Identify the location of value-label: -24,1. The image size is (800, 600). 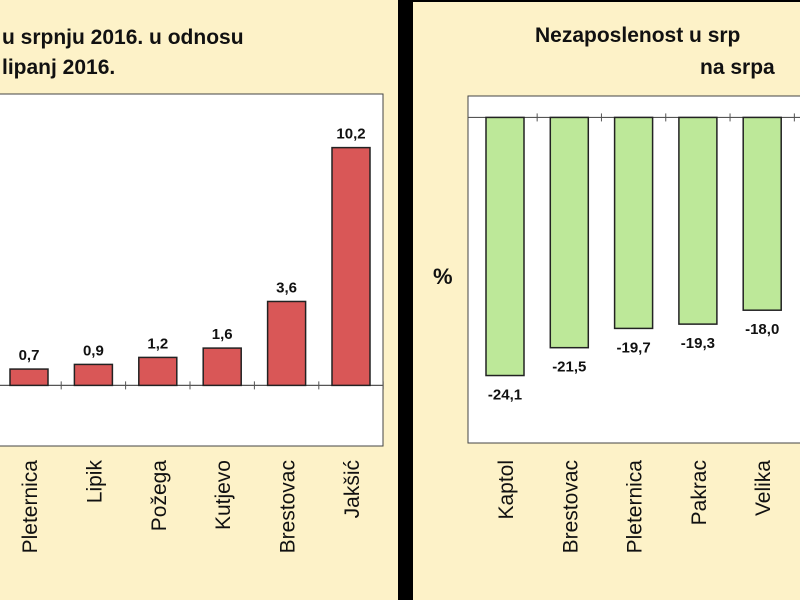
(505, 395).